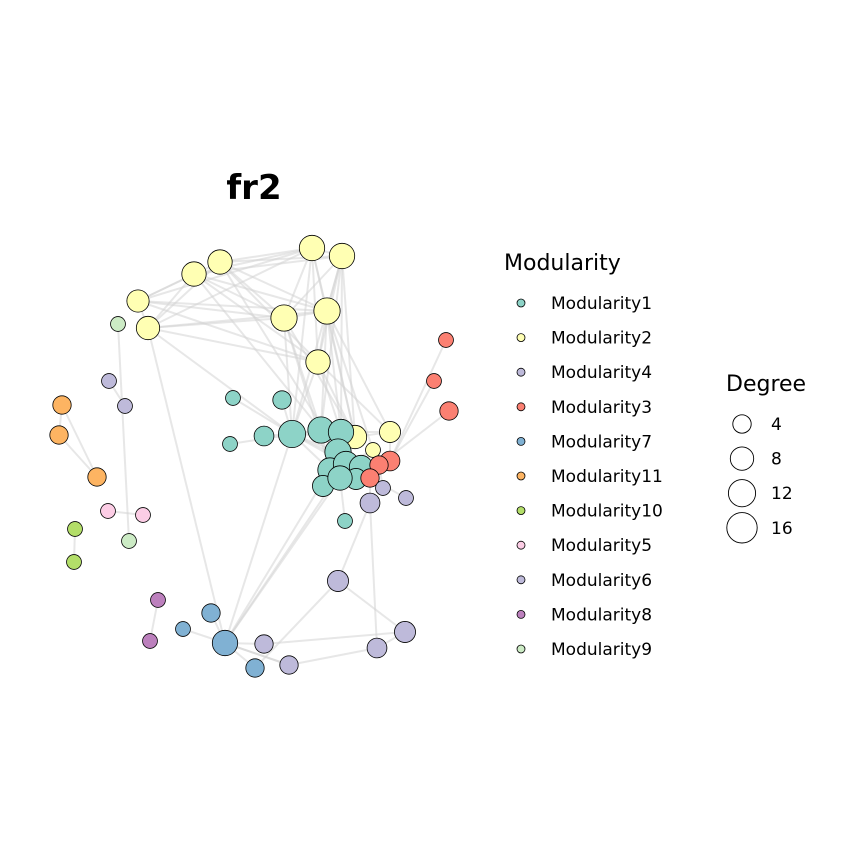 The height and width of the screenshot is (864, 864). I want to click on node-a12, so click(373, 450).